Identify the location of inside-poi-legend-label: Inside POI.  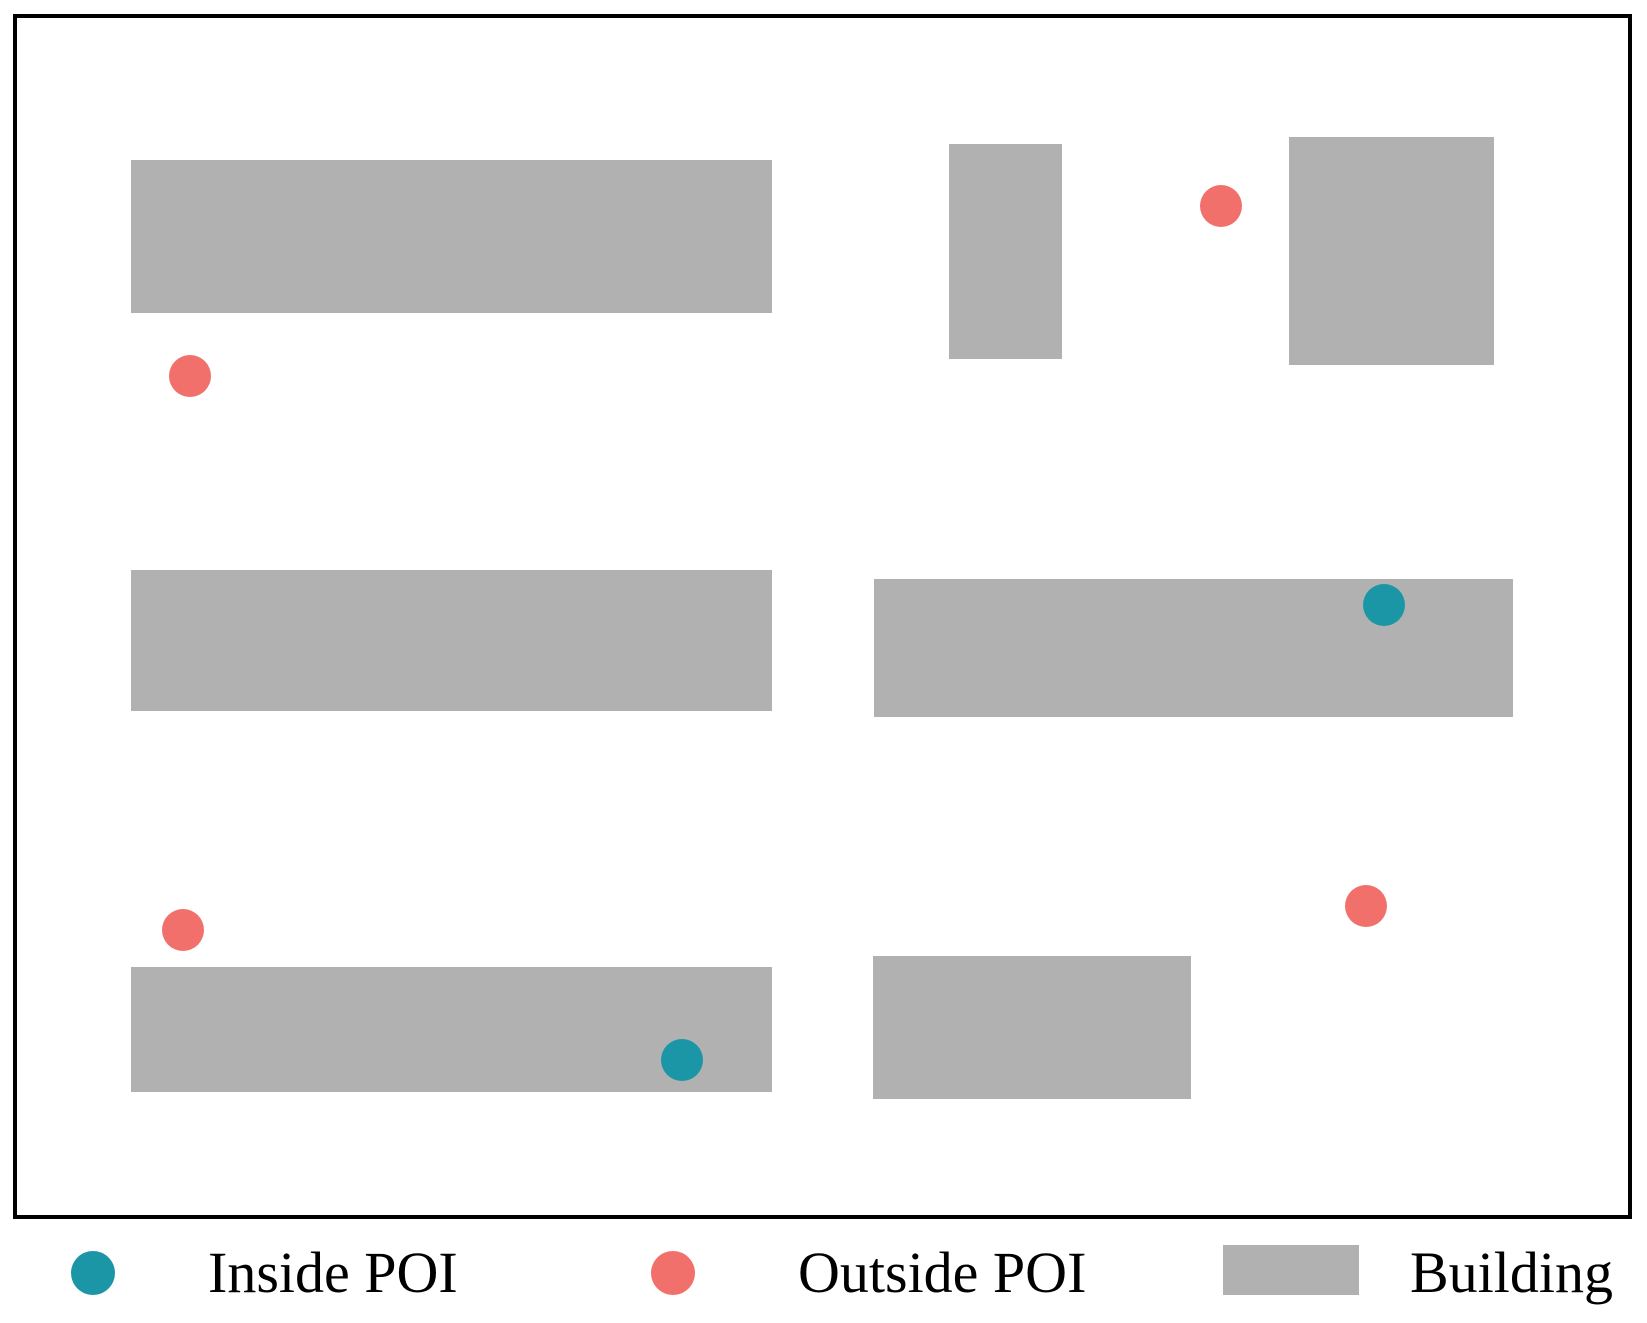
(333, 1272).